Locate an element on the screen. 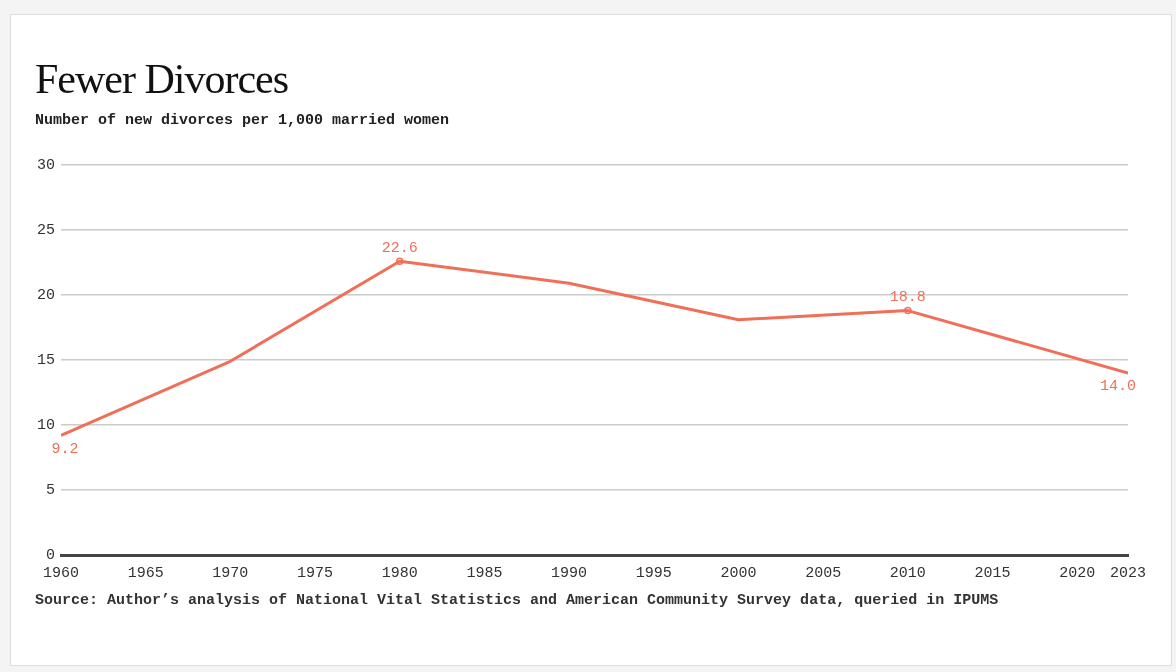 The image size is (1176, 672). x-tick-label: 1960 is located at coordinates (61, 573).